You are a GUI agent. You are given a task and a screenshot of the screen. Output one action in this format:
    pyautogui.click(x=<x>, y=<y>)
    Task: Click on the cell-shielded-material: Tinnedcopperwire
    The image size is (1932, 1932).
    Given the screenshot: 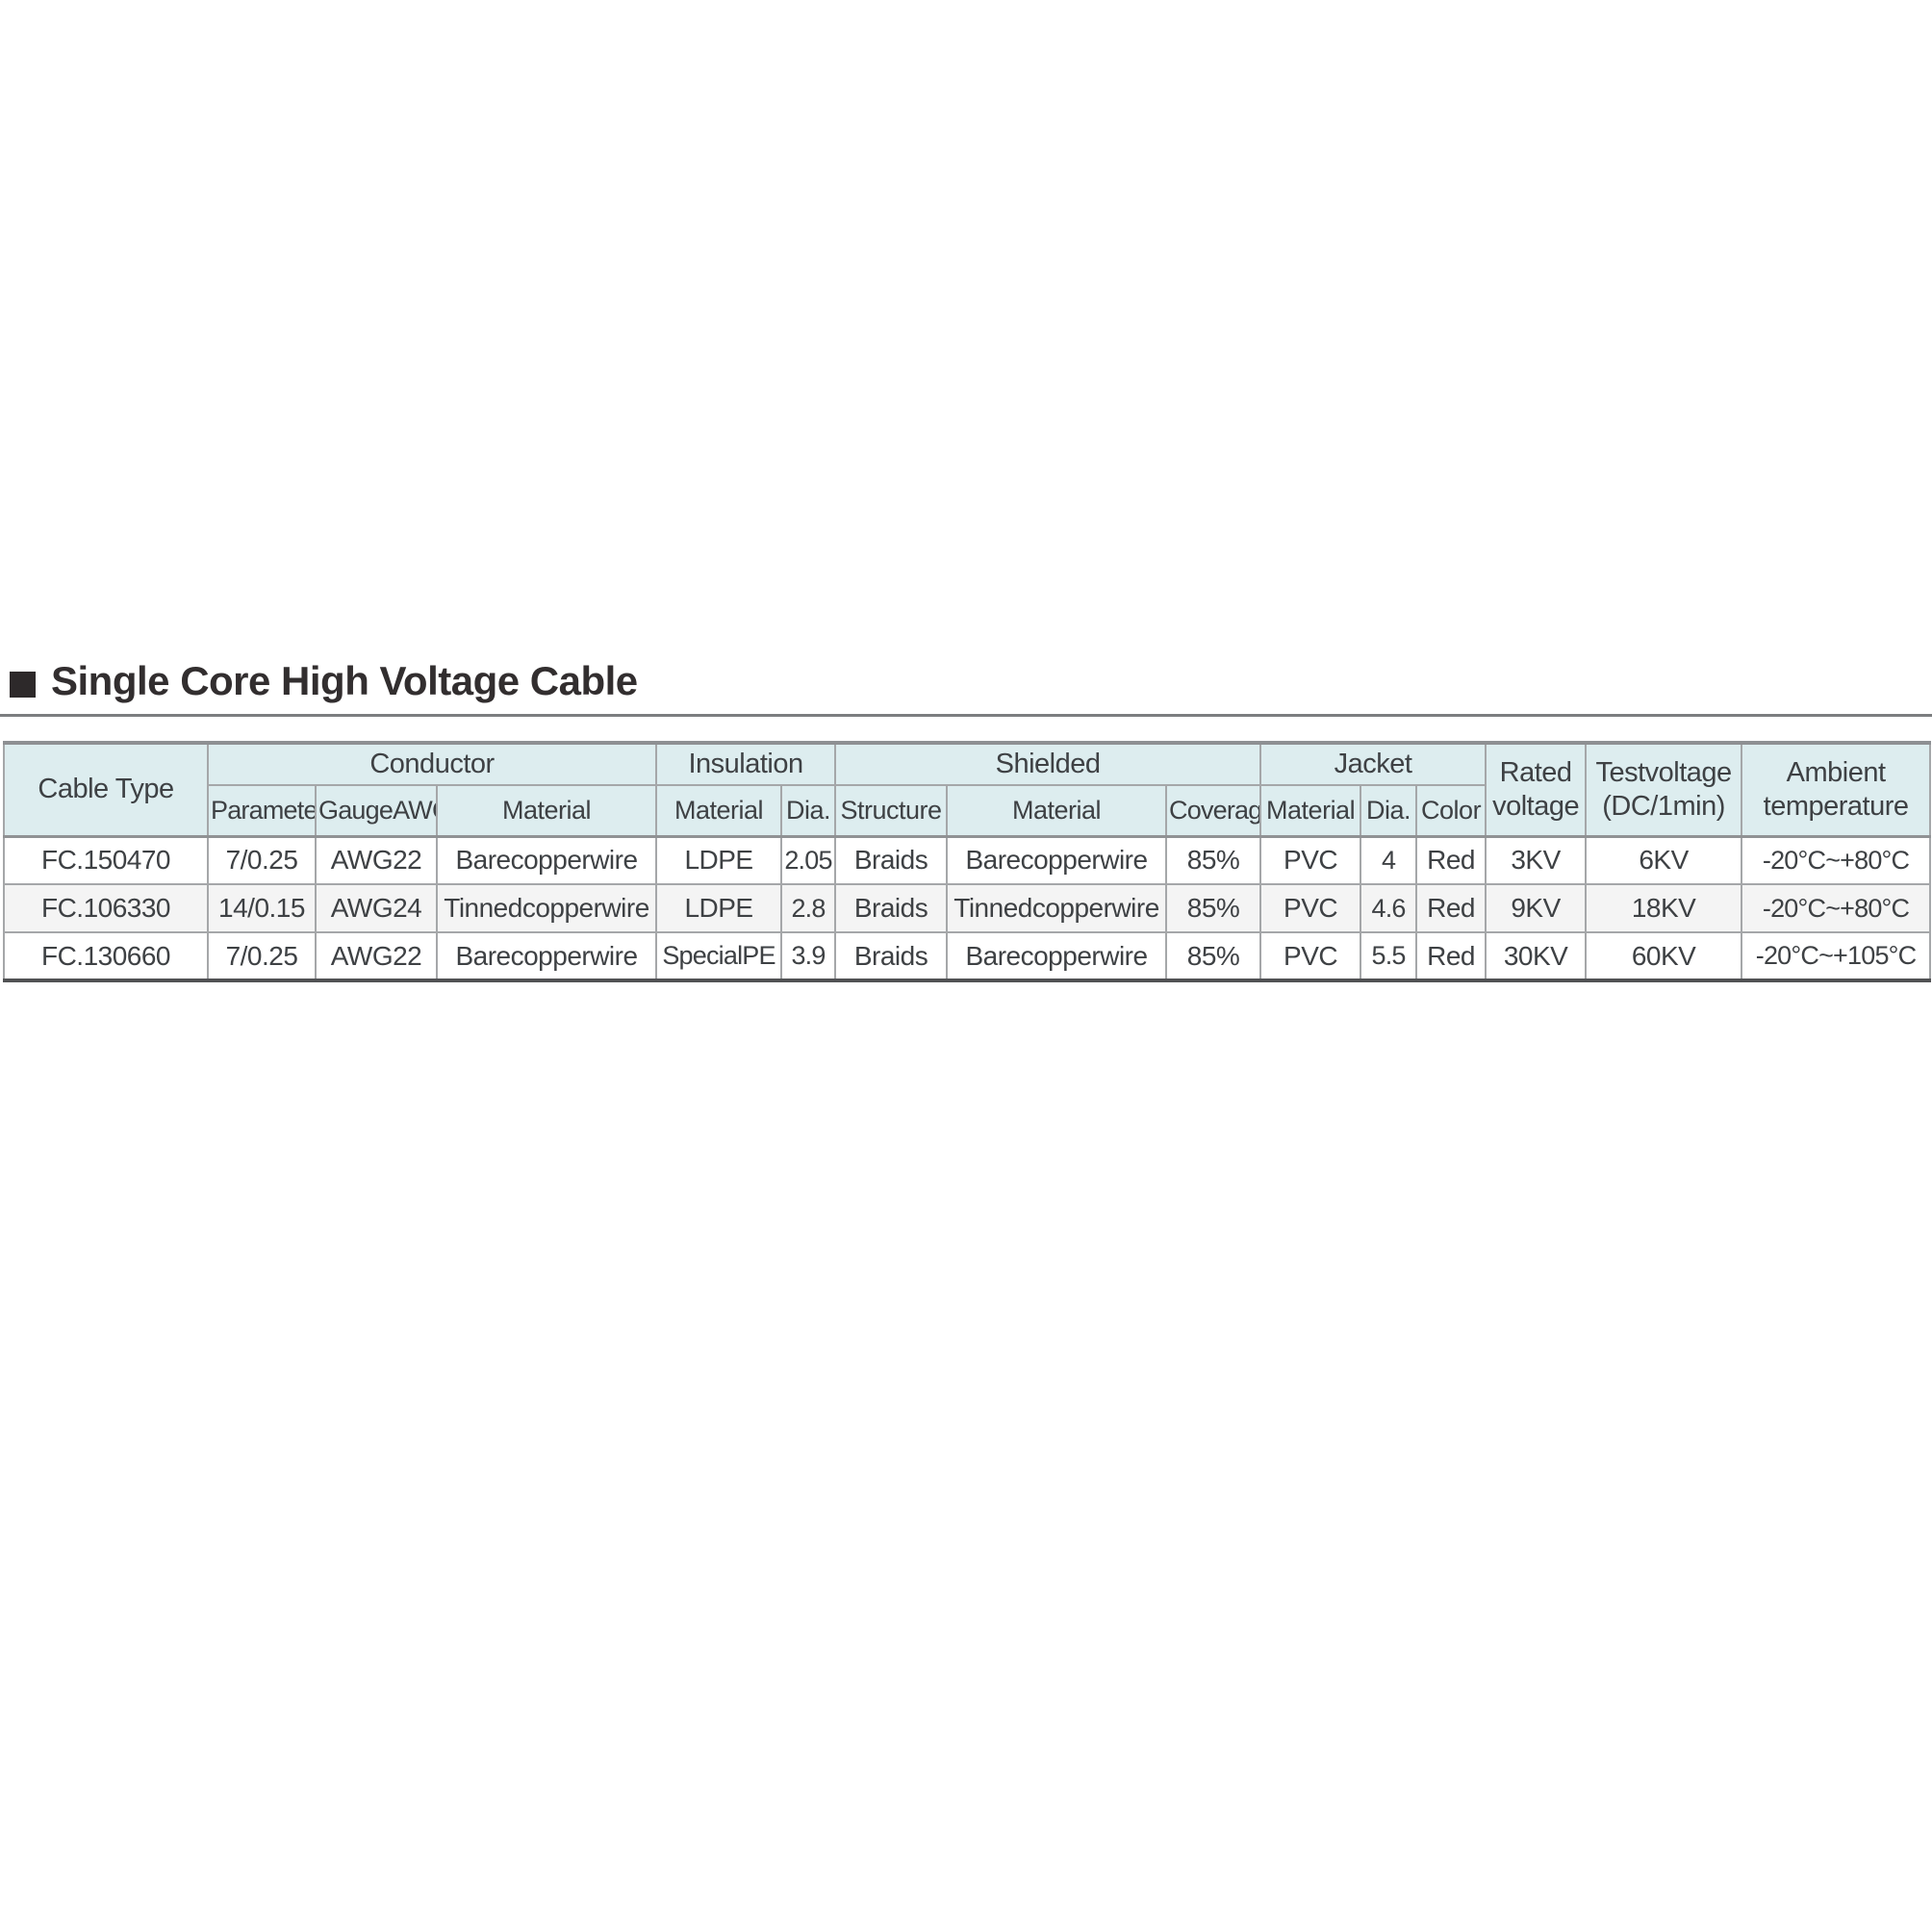 What is the action you would take?
    pyautogui.click(x=1057, y=908)
    